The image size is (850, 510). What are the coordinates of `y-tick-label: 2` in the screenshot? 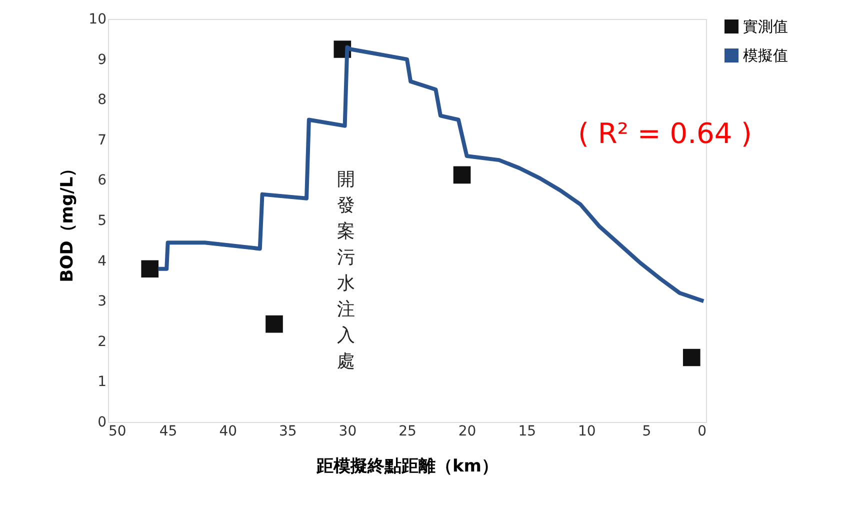 It's located at (102, 342).